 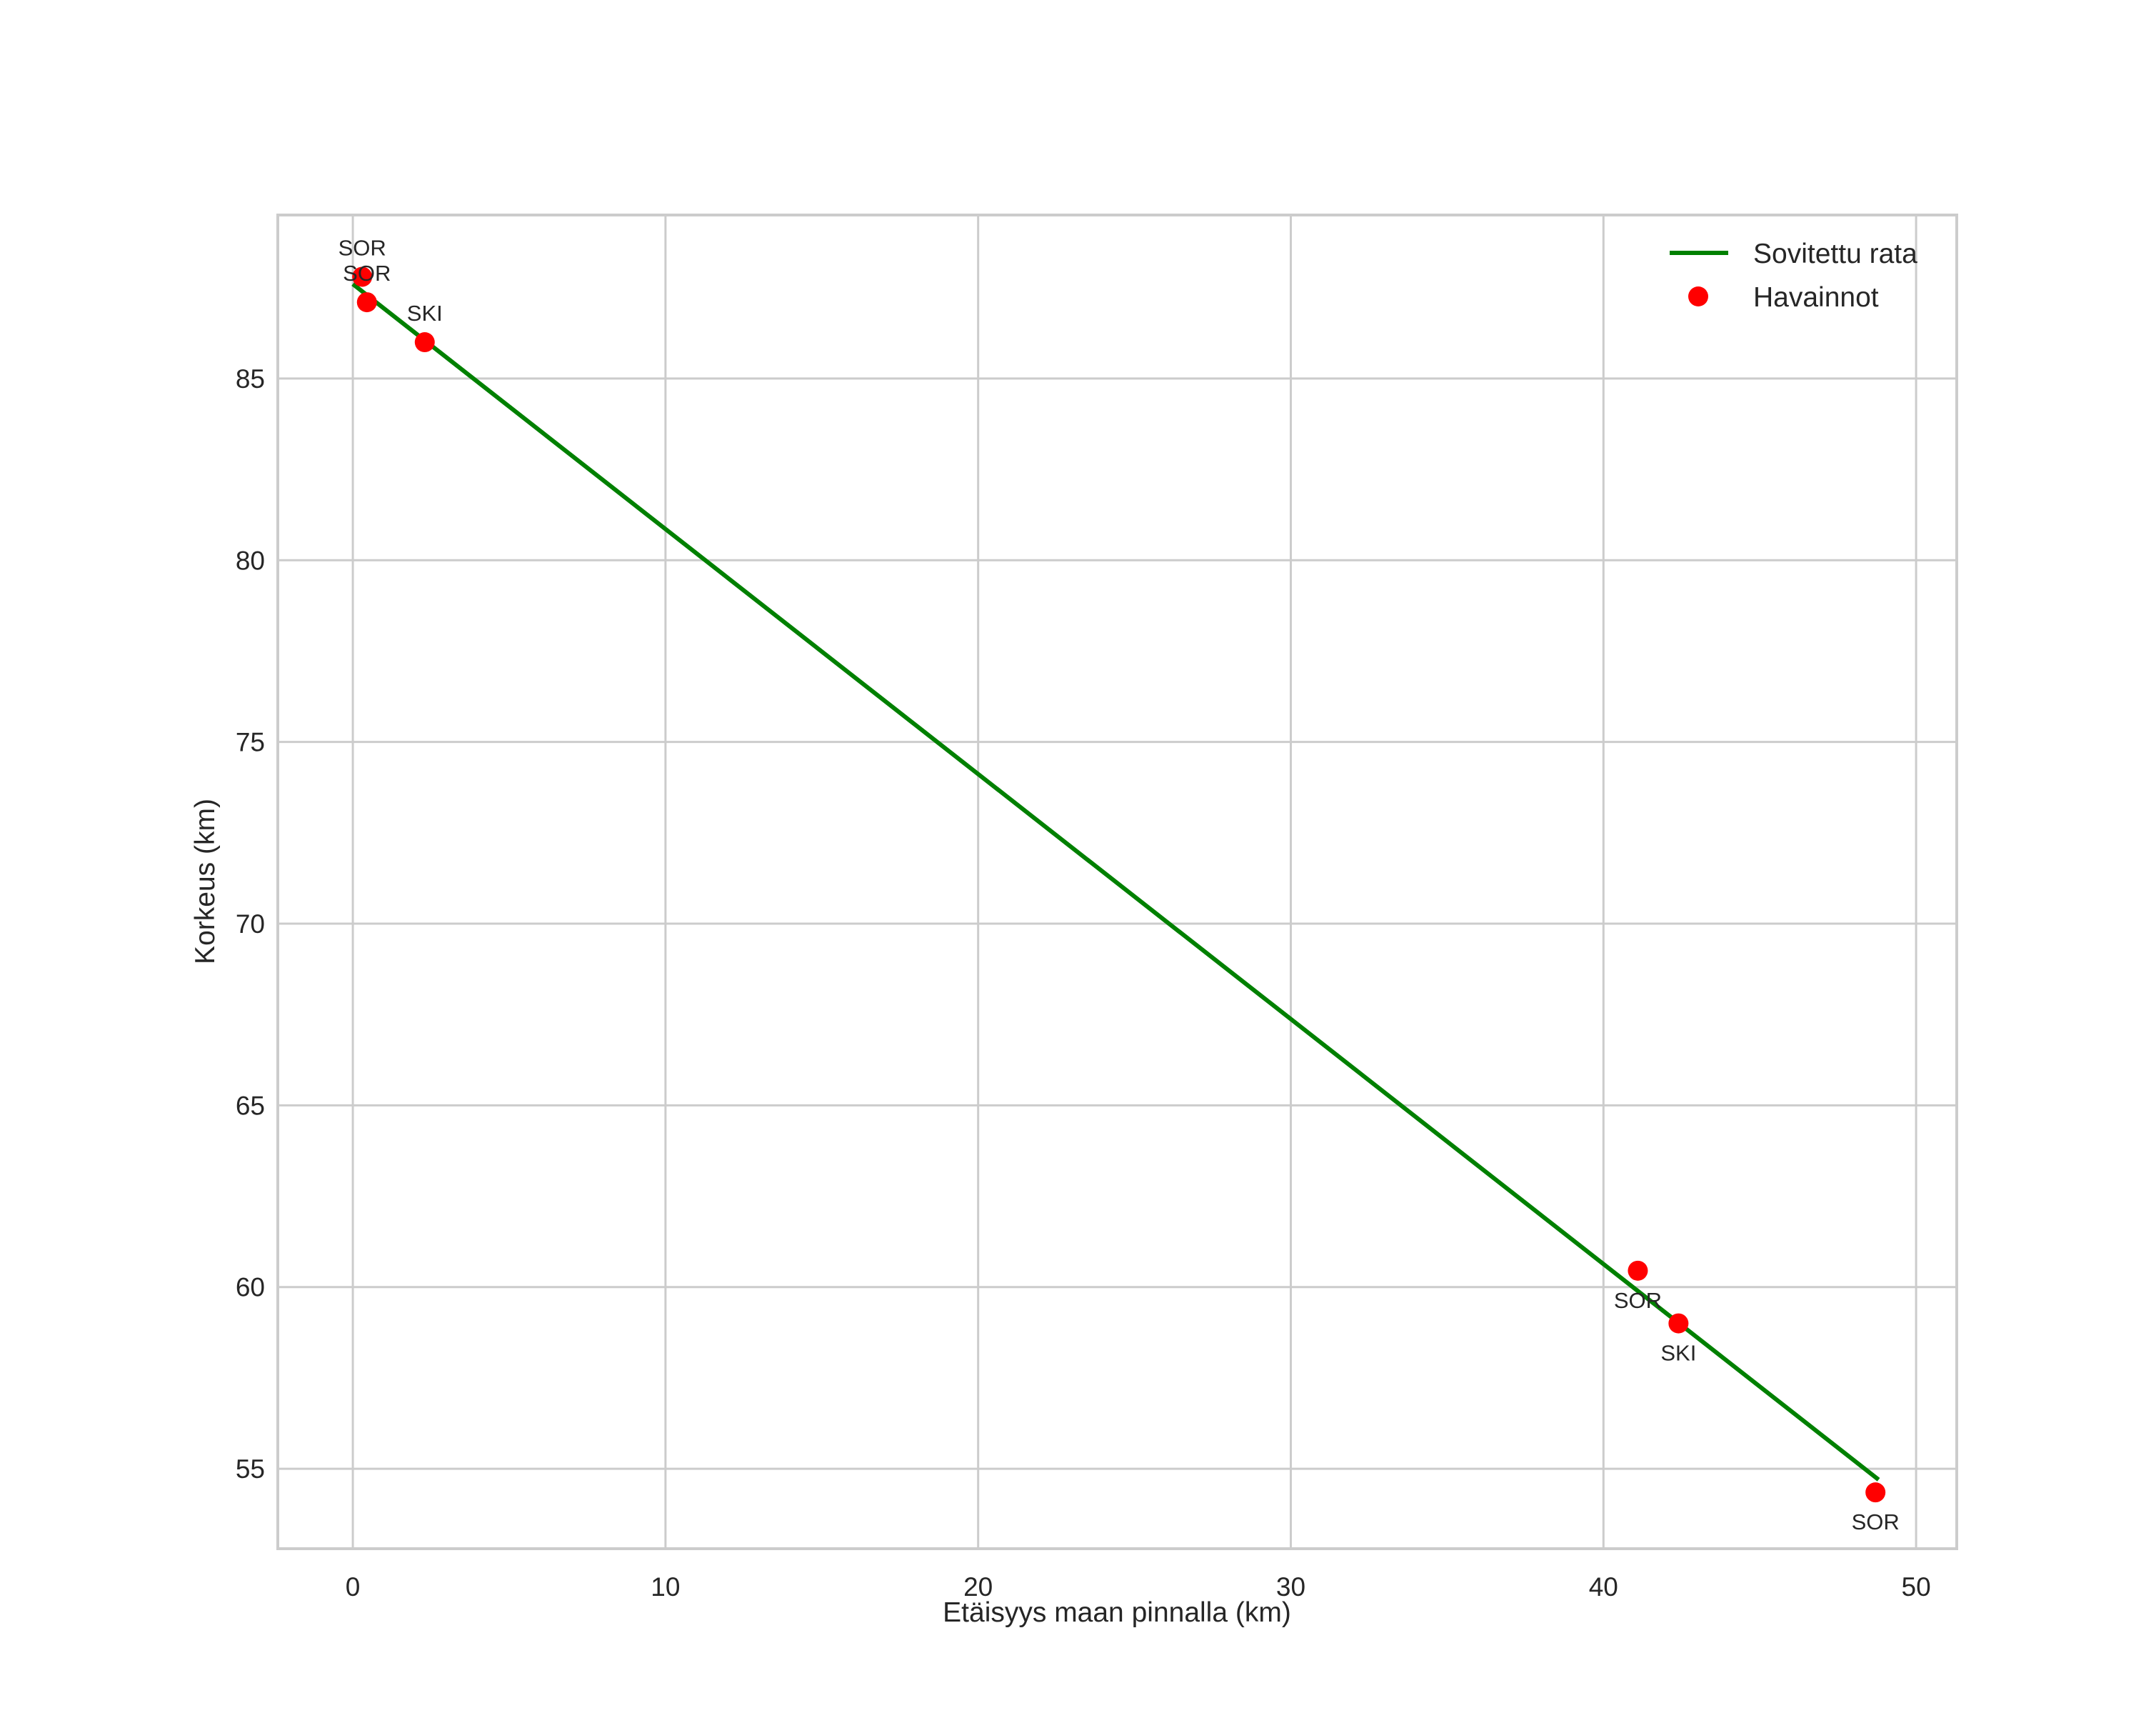 I want to click on x-axis-label: Etäisyys maan pinnalla (km), so click(x=1117, y=1612).